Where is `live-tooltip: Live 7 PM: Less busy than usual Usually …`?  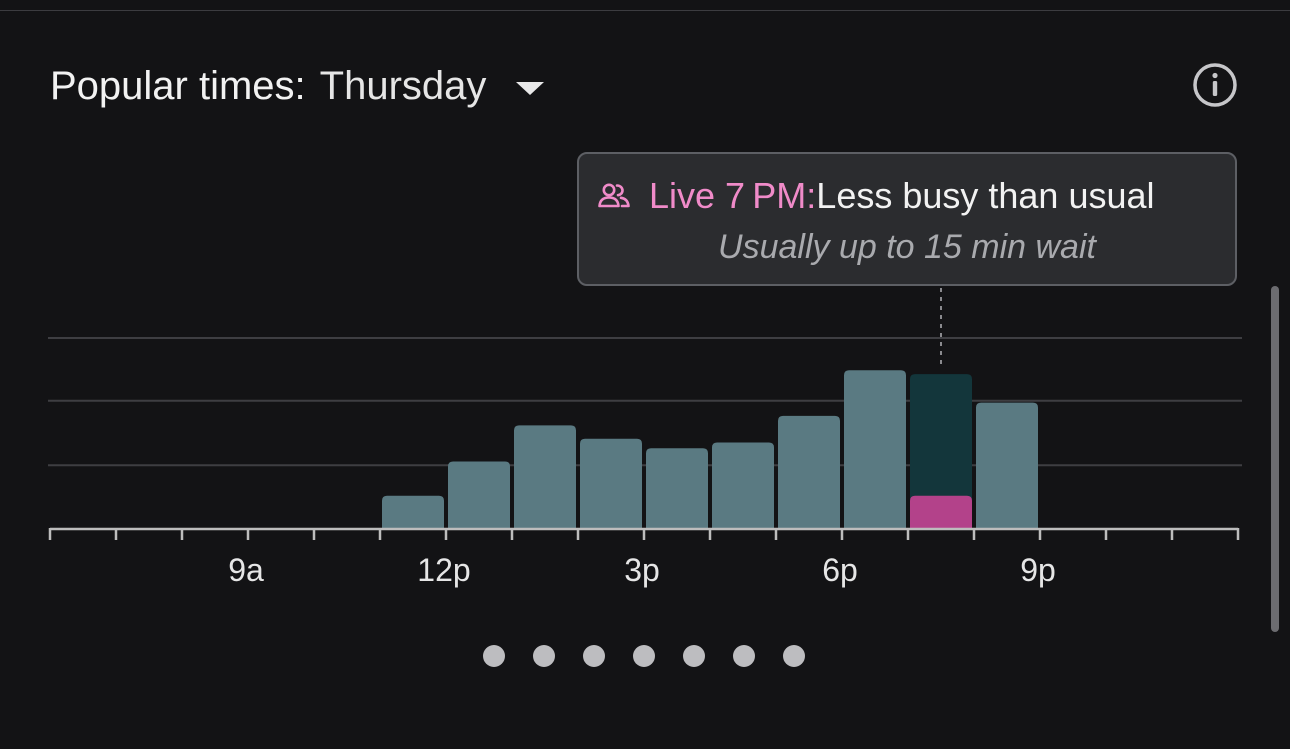 live-tooltip: Live 7 PM: Less busy than usual Usually … is located at coordinates (907, 219).